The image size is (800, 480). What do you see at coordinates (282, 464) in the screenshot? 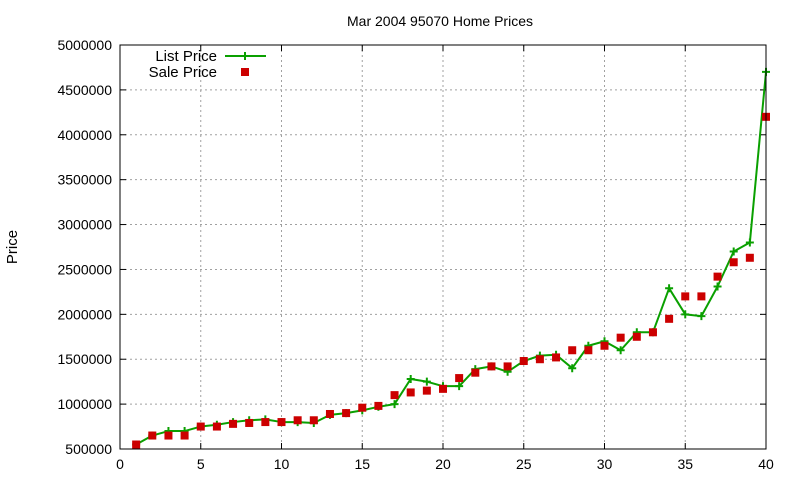
I see `x-tick-label: 10` at bounding box center [282, 464].